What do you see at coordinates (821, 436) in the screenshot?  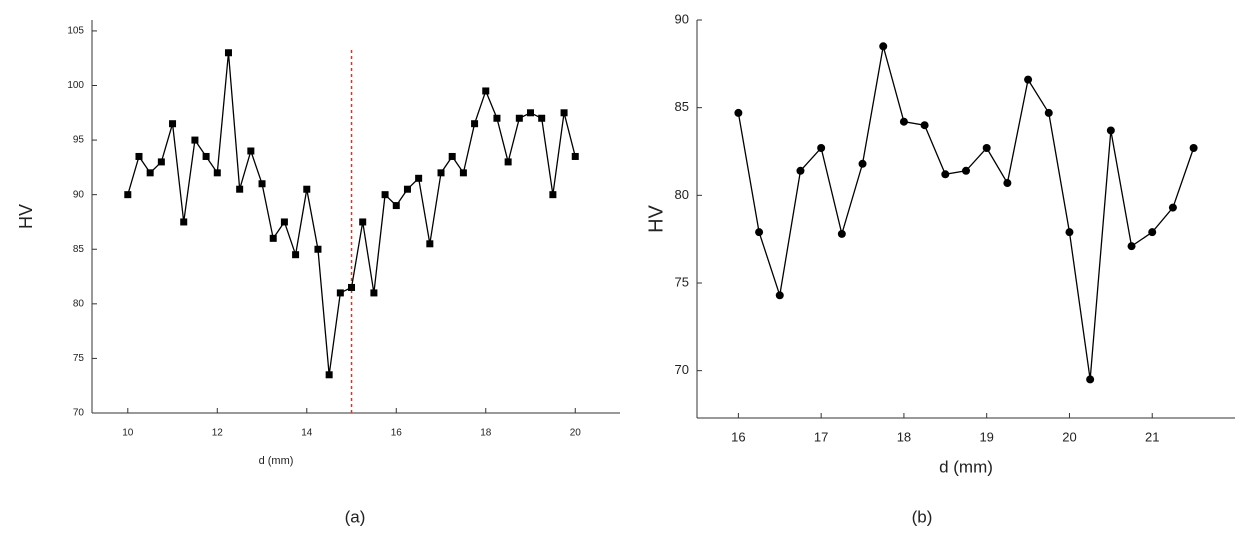 I see `x-tick-label: 17` at bounding box center [821, 436].